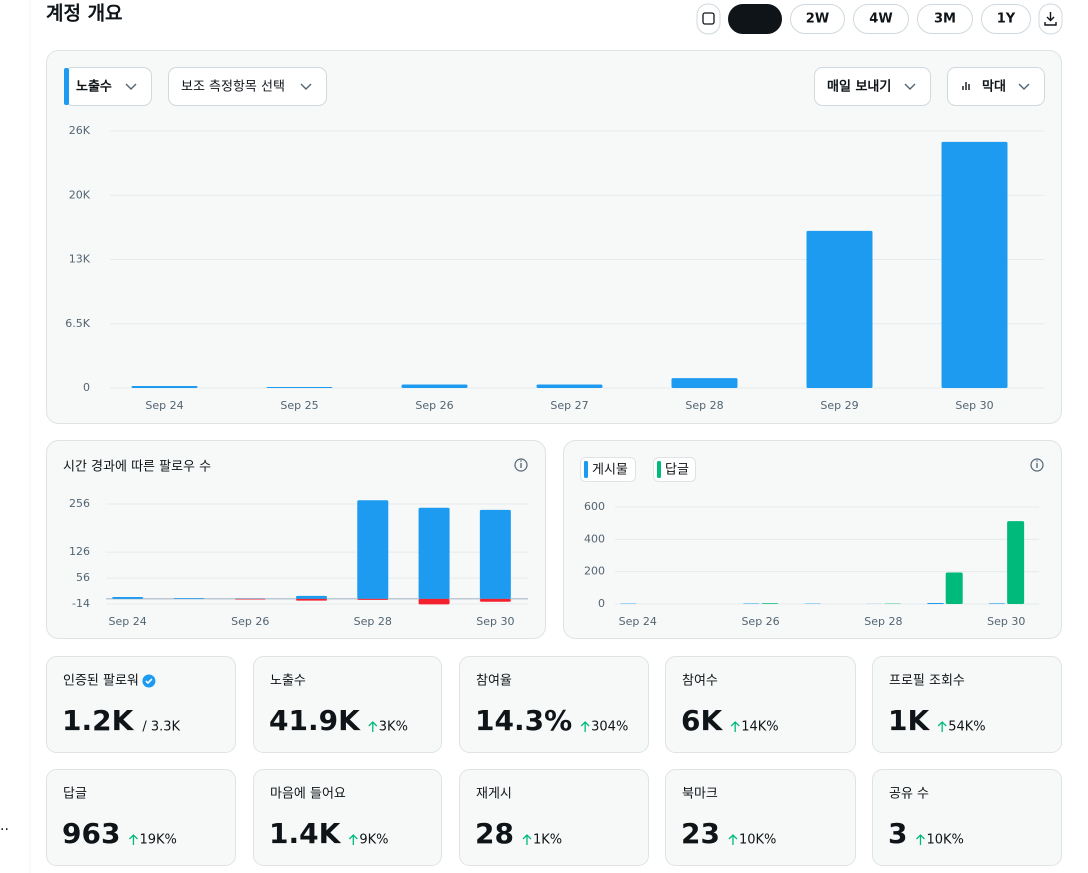  I want to click on card-label: 공유 수, so click(909, 794).